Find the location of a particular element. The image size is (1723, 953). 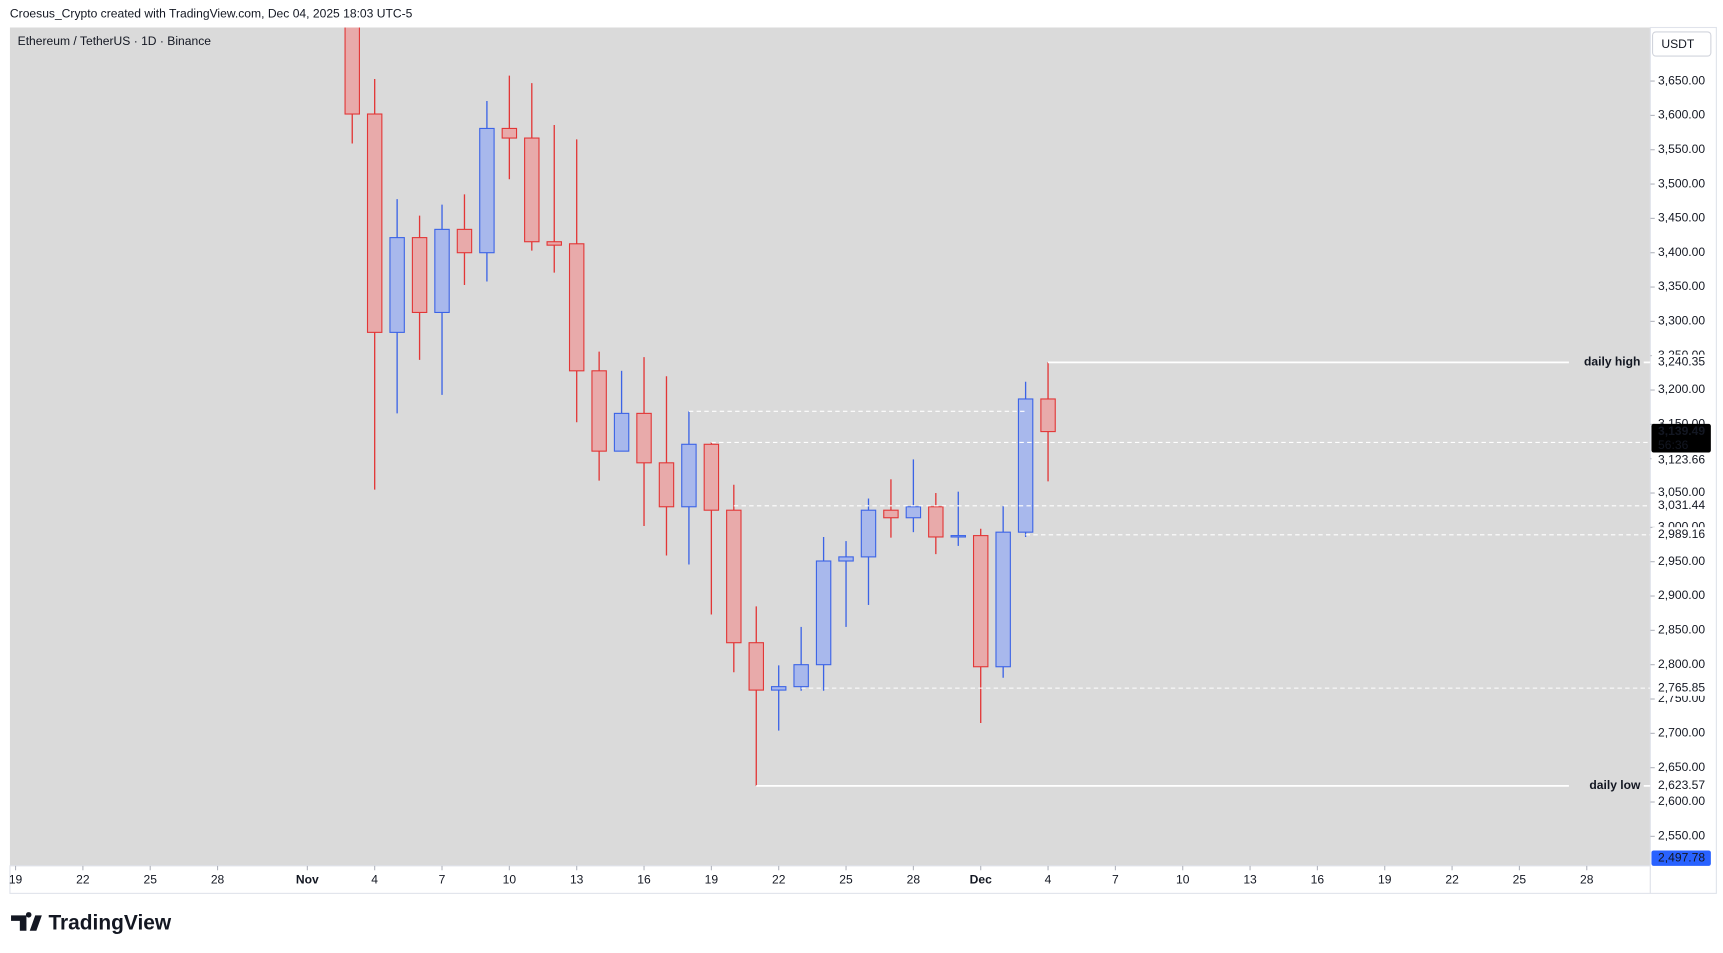

y-tick-label: 3,550.00 is located at coordinates (1681, 149).